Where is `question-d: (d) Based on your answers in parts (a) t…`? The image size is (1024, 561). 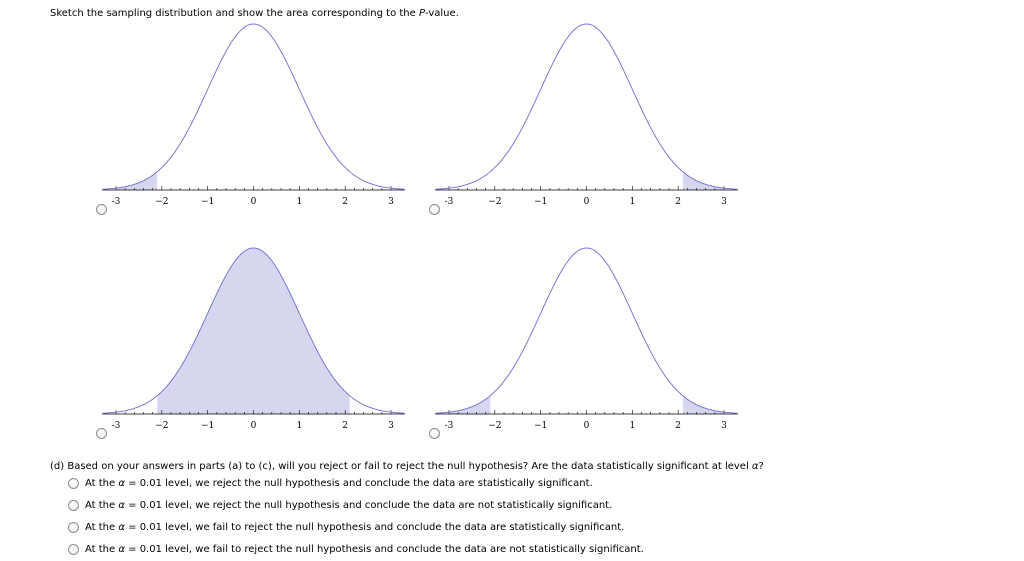
question-d: (d) Based on your answers in parts (a) t… is located at coordinates (407, 466).